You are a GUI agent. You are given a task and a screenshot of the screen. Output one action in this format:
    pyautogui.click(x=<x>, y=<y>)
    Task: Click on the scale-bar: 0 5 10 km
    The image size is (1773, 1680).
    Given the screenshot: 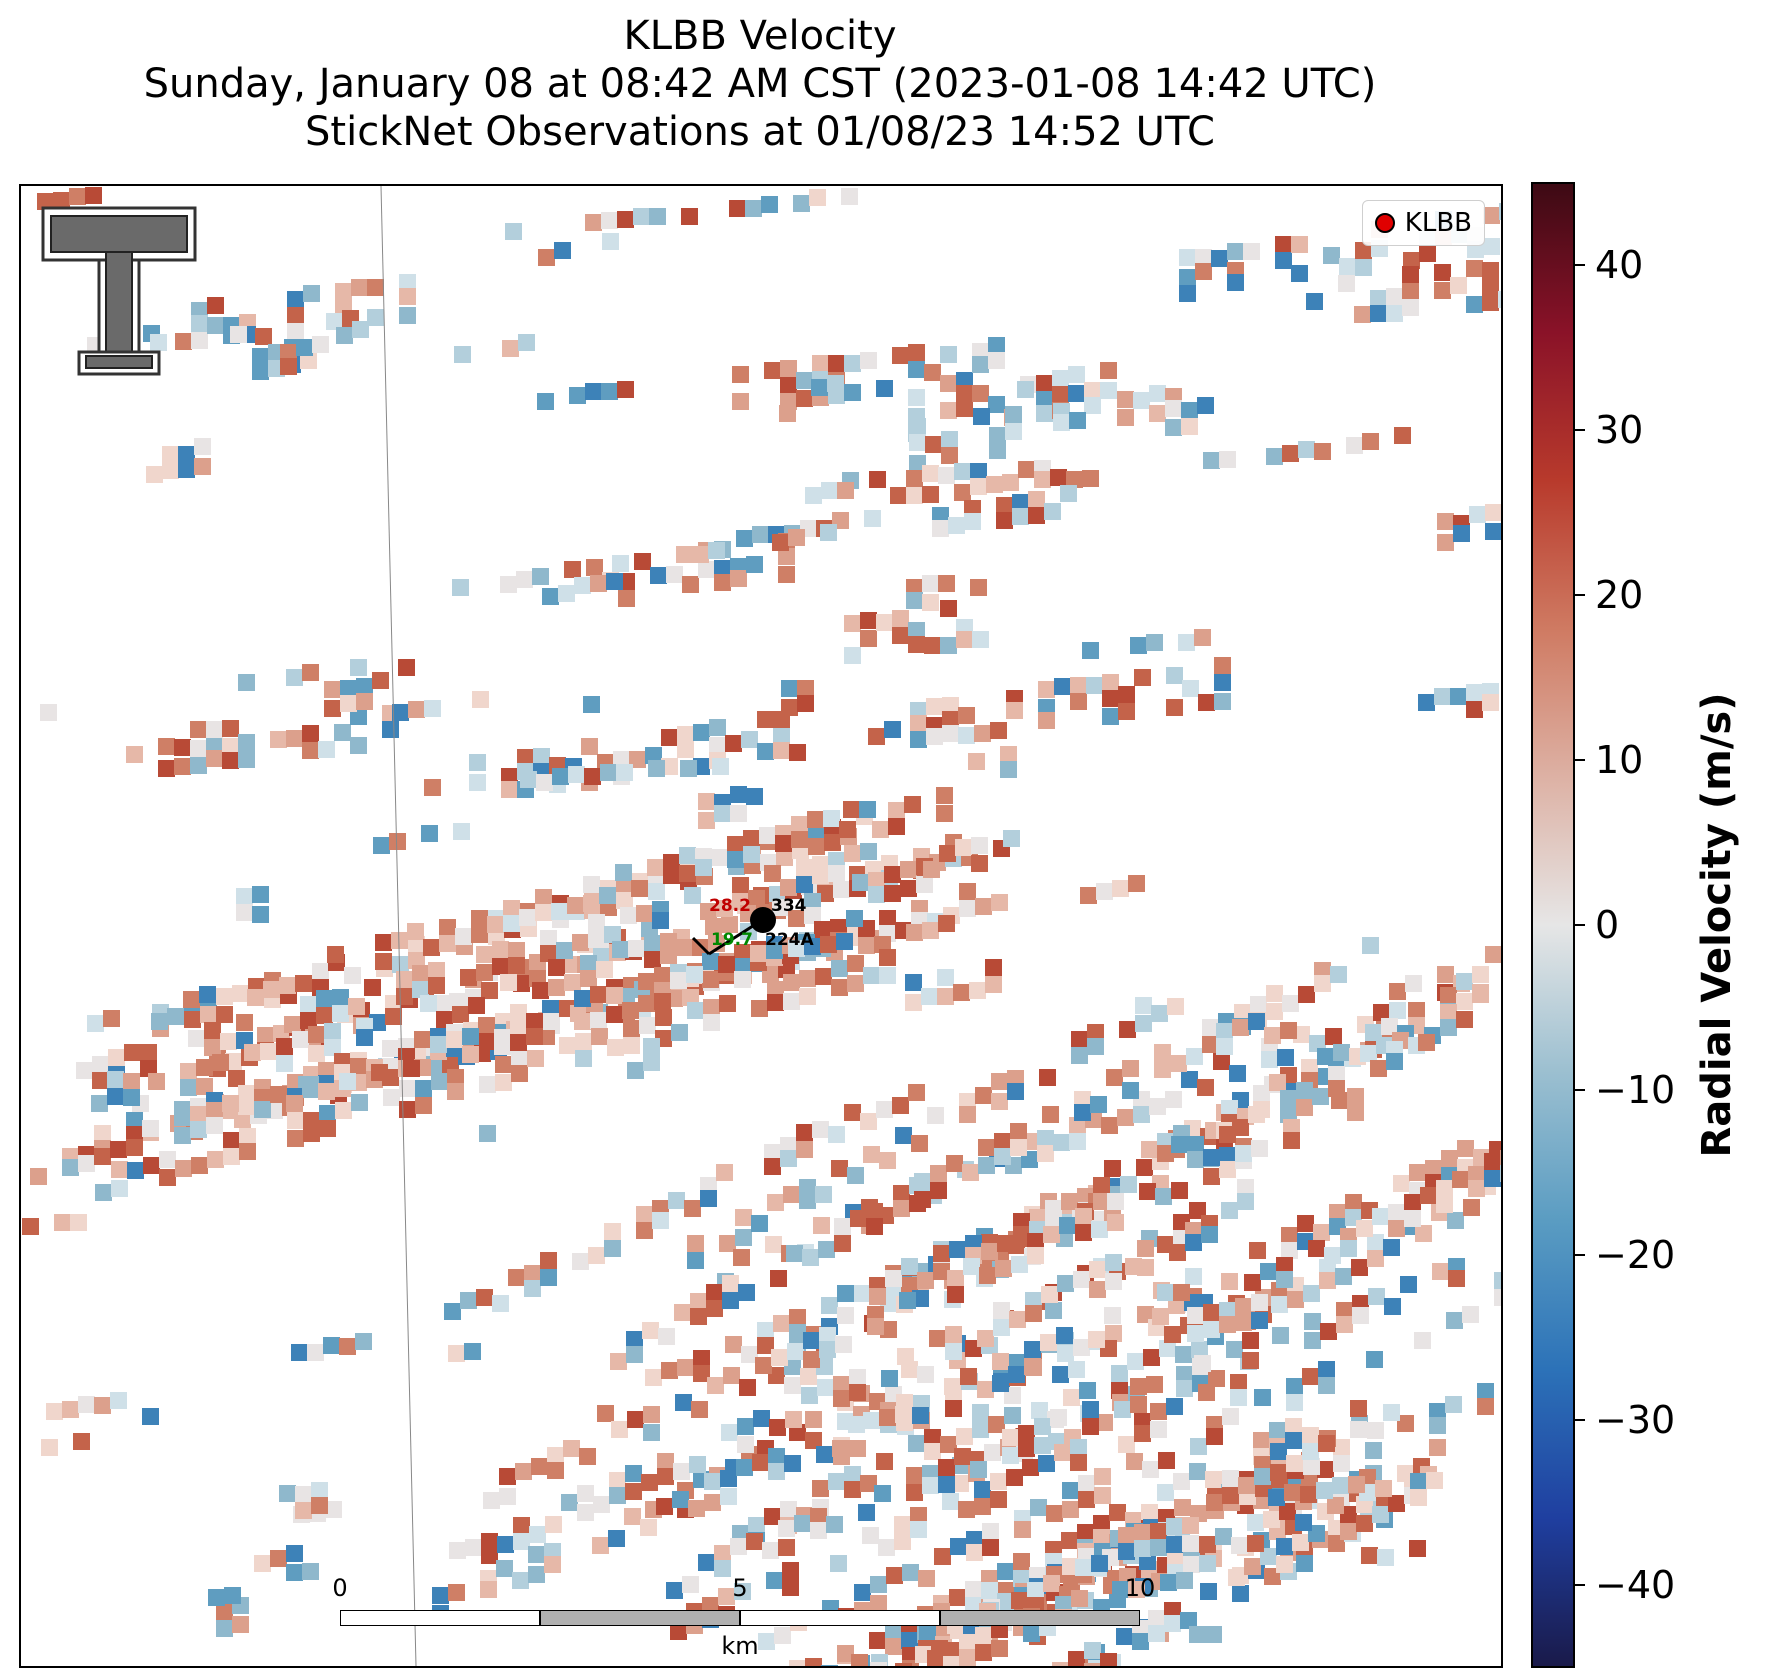 What is the action you would take?
    pyautogui.click(x=743, y=1617)
    